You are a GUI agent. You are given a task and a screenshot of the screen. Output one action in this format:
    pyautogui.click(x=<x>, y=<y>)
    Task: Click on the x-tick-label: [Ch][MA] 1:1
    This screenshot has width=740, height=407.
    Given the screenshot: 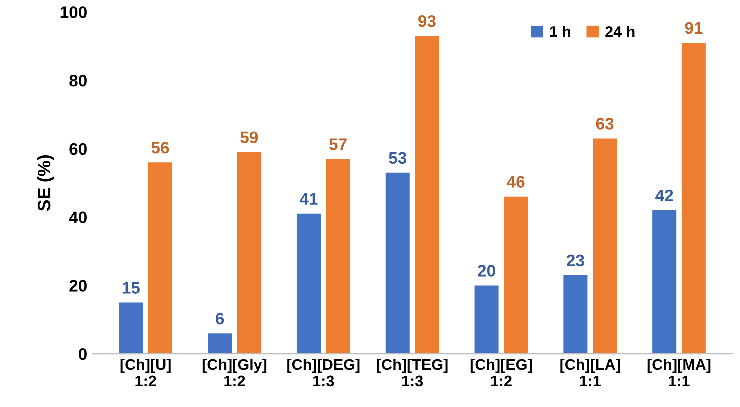 What is the action you would take?
    pyautogui.click(x=679, y=372)
    